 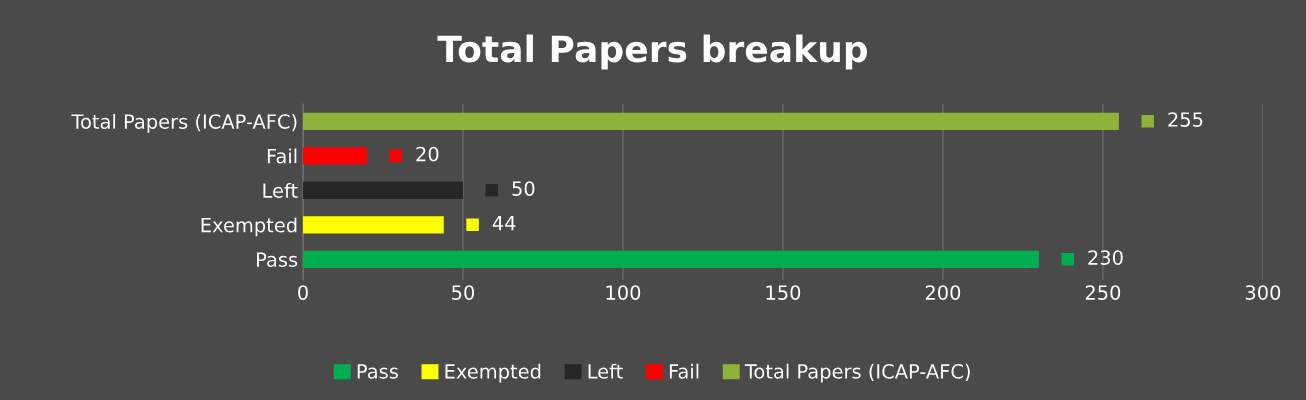 I want to click on x-tick-label: 200, so click(x=943, y=292).